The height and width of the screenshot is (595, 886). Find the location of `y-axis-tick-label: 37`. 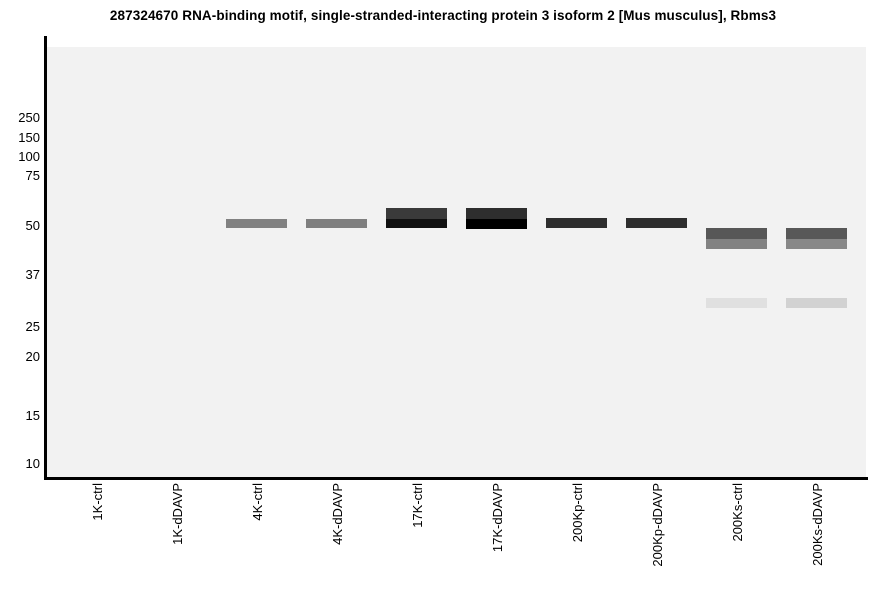

y-axis-tick-label: 37 is located at coordinates (32, 274).